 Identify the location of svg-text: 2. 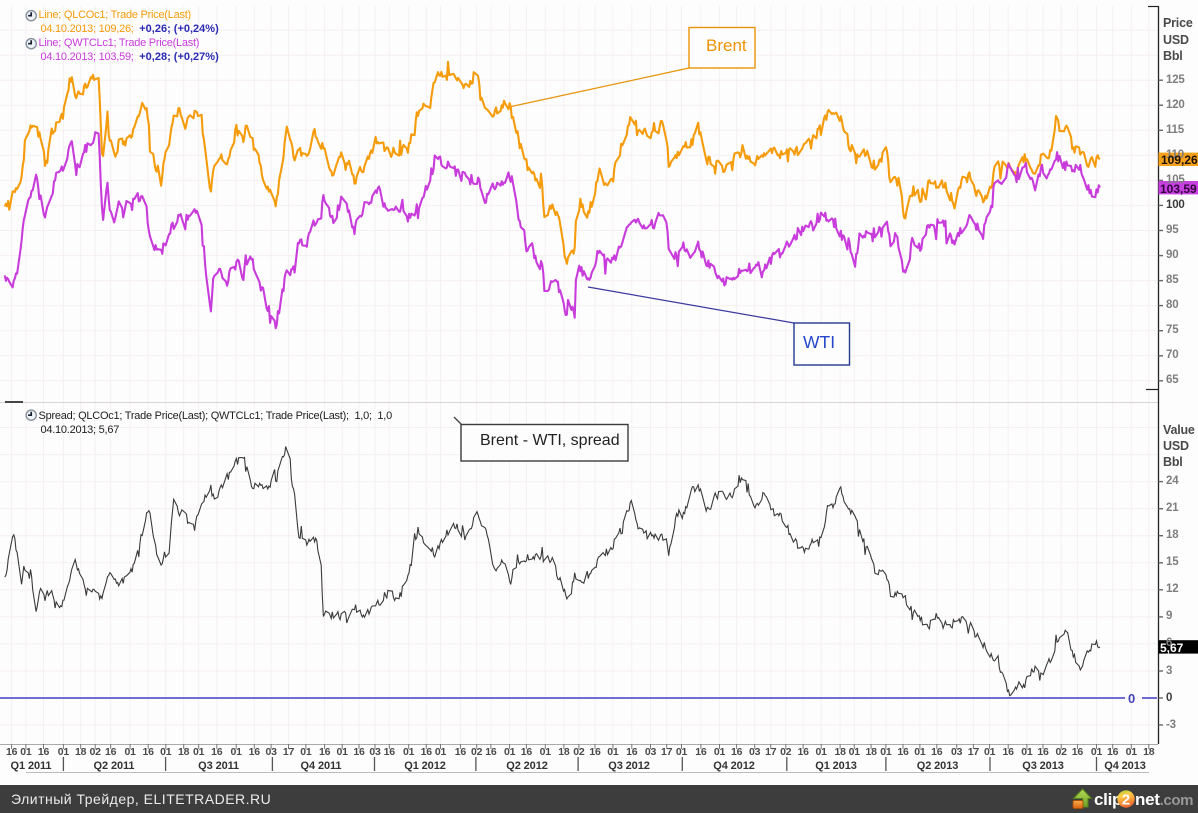
(1126, 800).